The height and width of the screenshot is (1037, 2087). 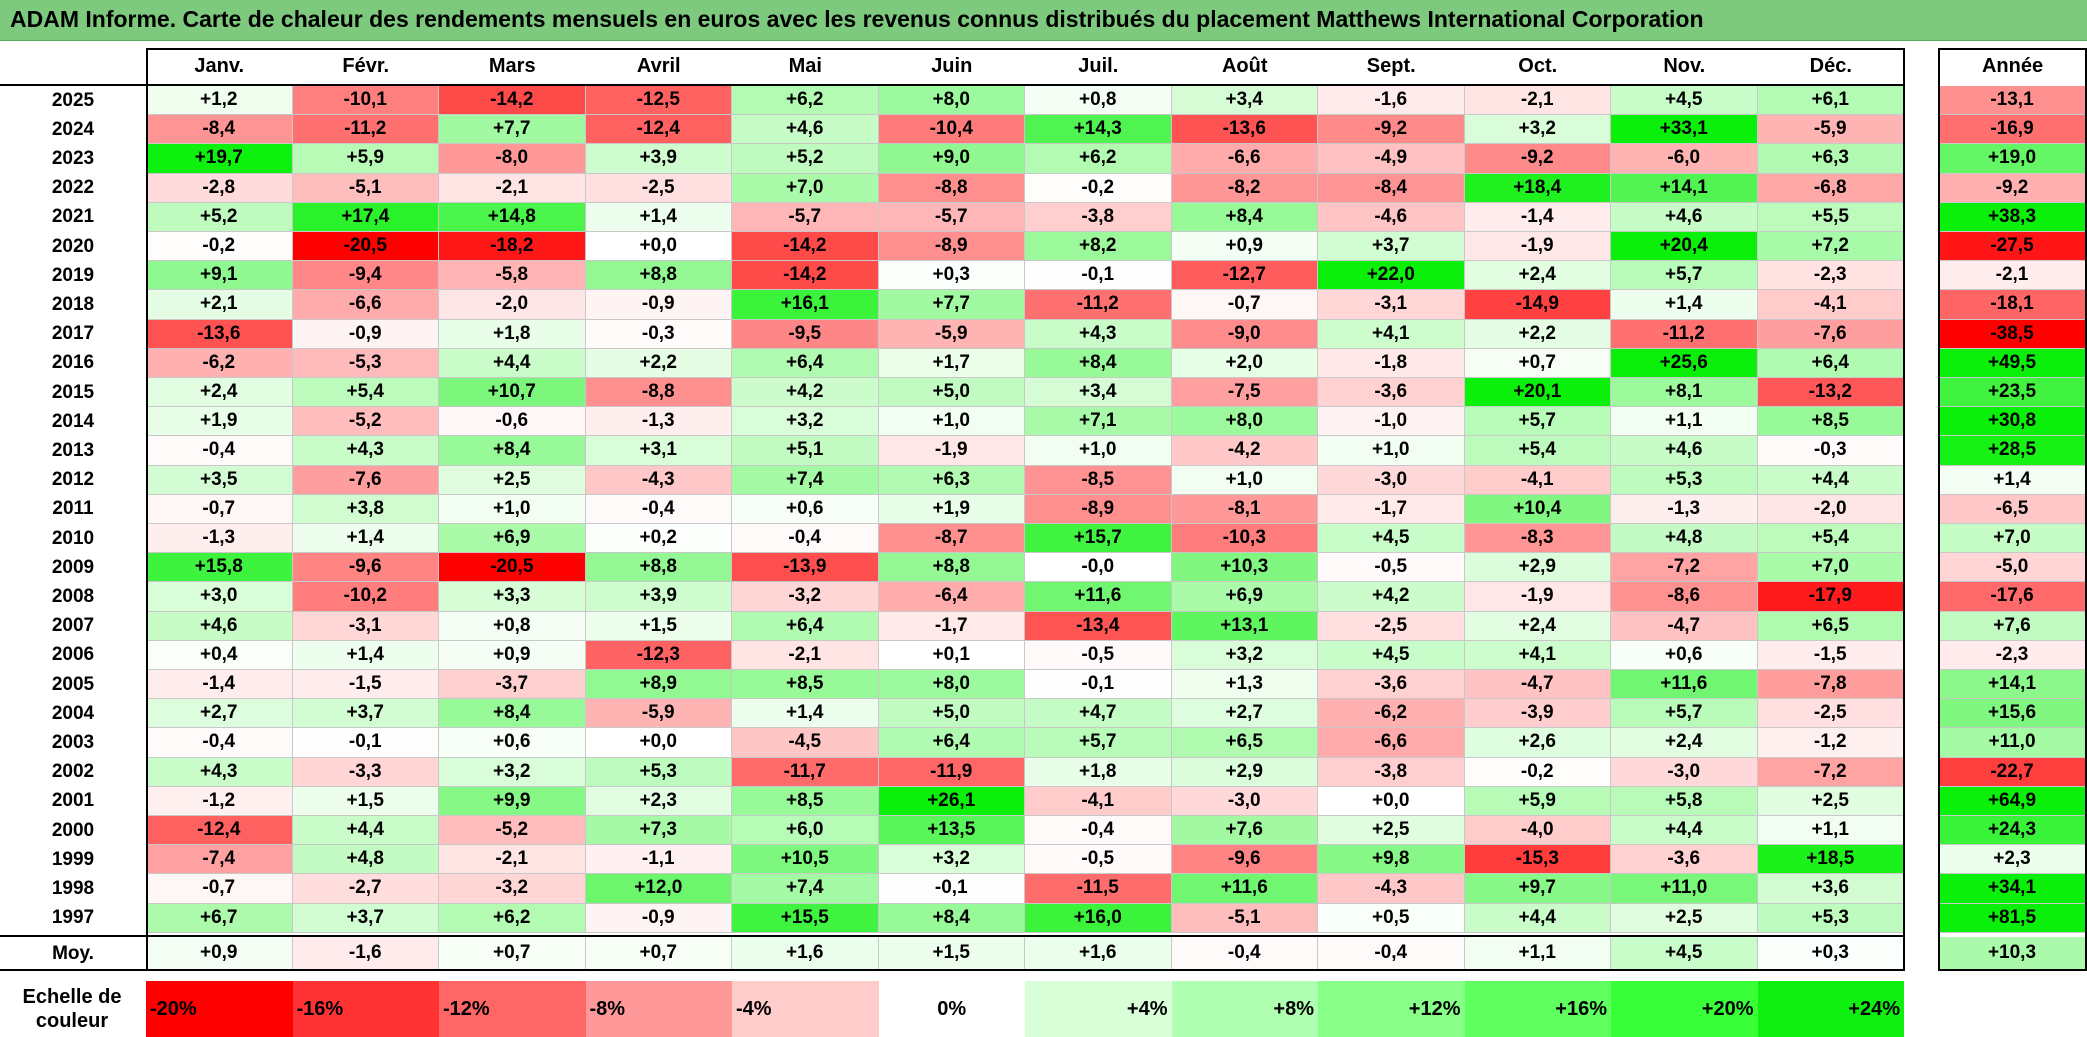 What do you see at coordinates (1244, 65) in the screenshot?
I see `month-header: Août` at bounding box center [1244, 65].